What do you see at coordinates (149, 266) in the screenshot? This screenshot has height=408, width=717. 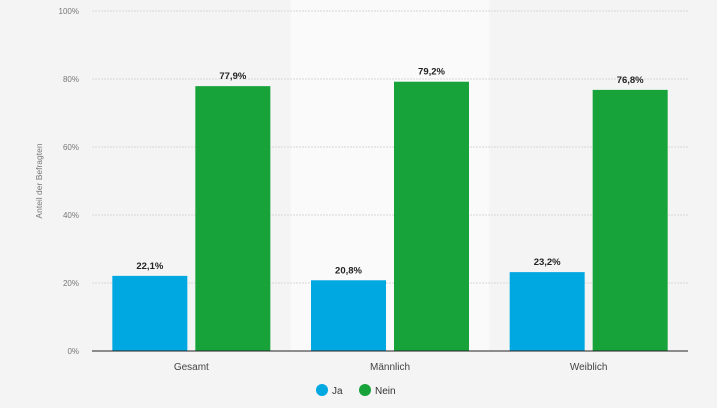 I see `data-label: 22,1%` at bounding box center [149, 266].